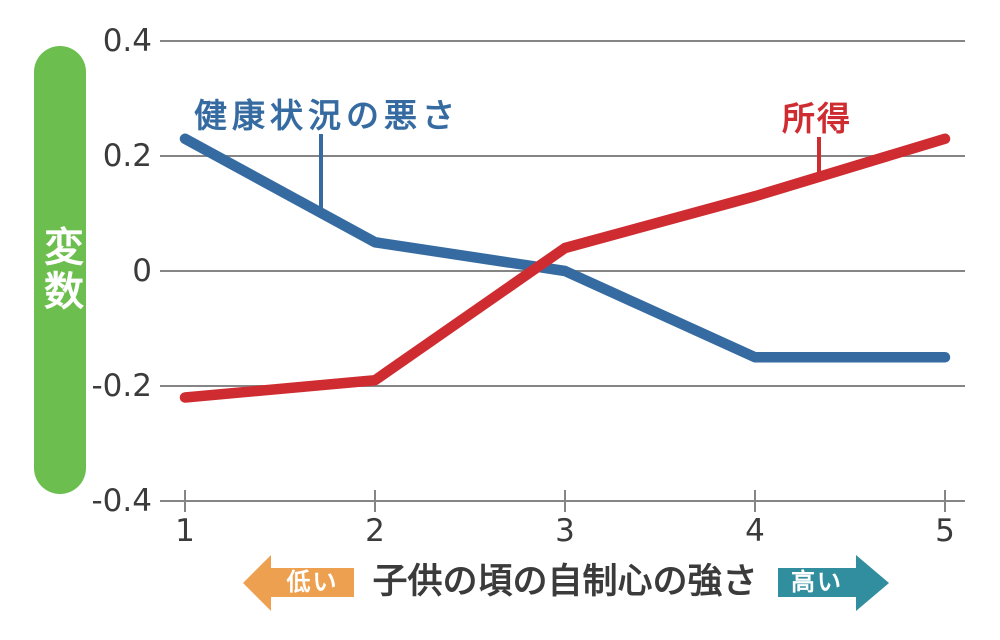 The height and width of the screenshot is (640, 1000). Describe the element at coordinates (375, 531) in the screenshot. I see `x-tick-label: 2` at that location.